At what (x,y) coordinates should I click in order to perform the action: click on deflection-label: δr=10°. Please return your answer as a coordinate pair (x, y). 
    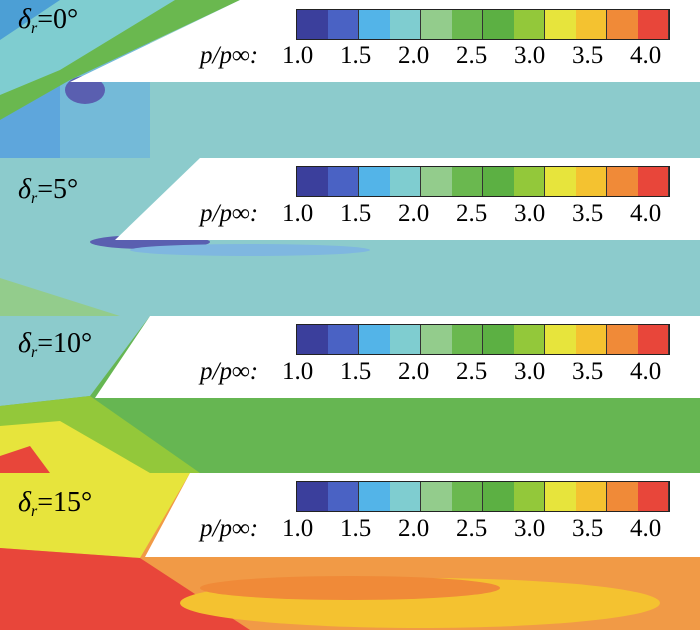
    Looking at the image, I should click on (55, 344).